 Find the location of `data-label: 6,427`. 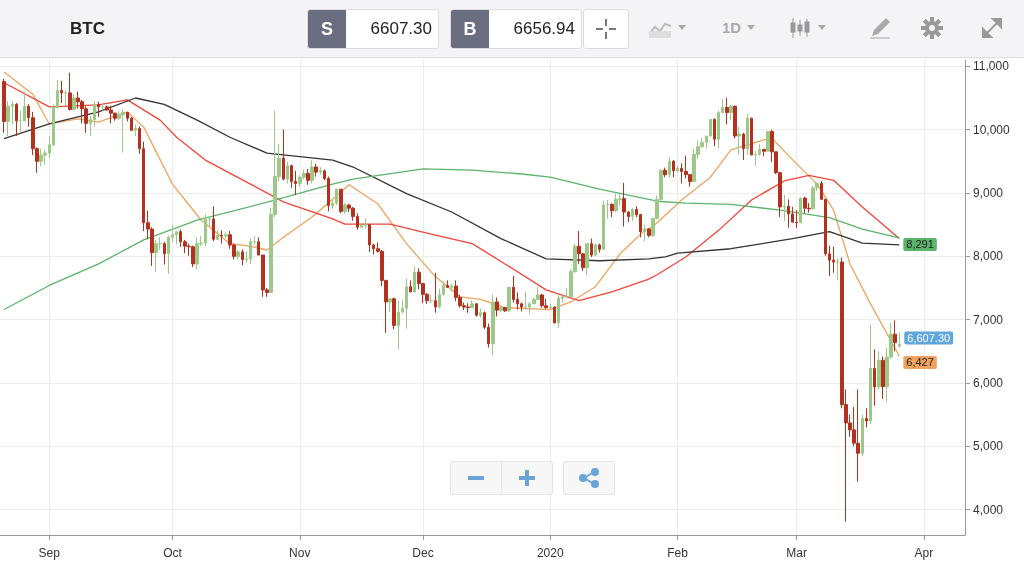

data-label: 6,427 is located at coordinates (920, 362).